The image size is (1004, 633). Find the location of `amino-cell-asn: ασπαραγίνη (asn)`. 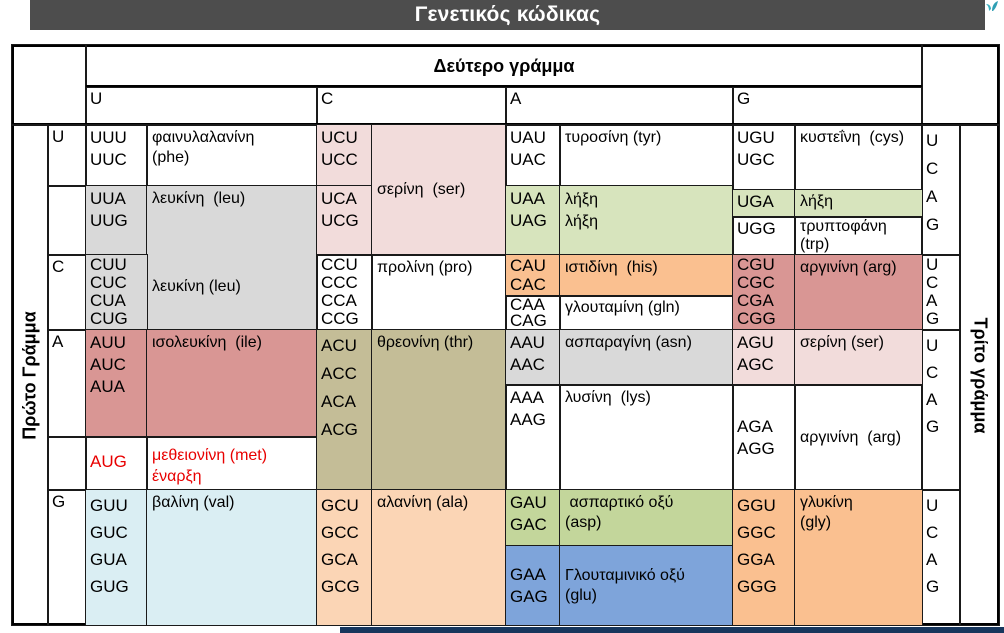

amino-cell-asn: ασπαραγίνη (asn) is located at coordinates (646, 357).